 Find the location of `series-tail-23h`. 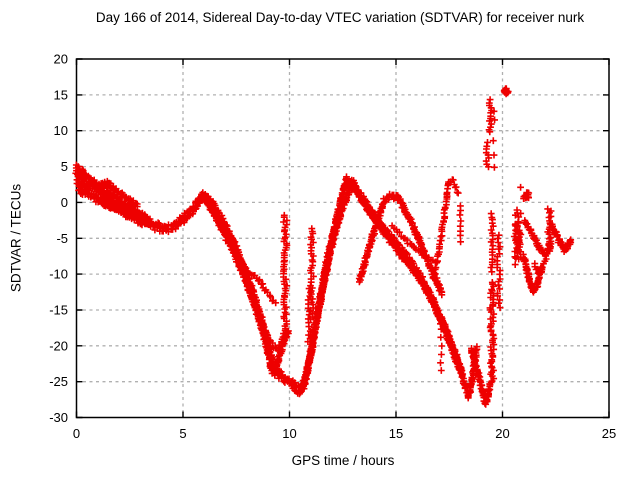

series-tail-23h is located at coordinates (561, 237).